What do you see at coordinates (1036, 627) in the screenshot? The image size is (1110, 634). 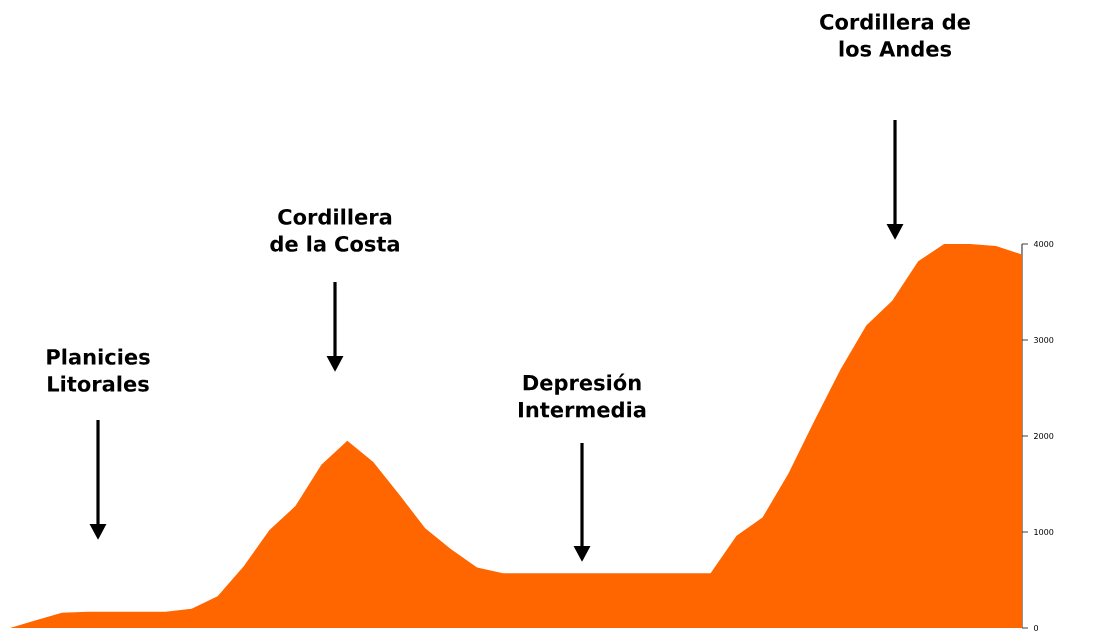 I see `y-tick-label: 0` at bounding box center [1036, 627].